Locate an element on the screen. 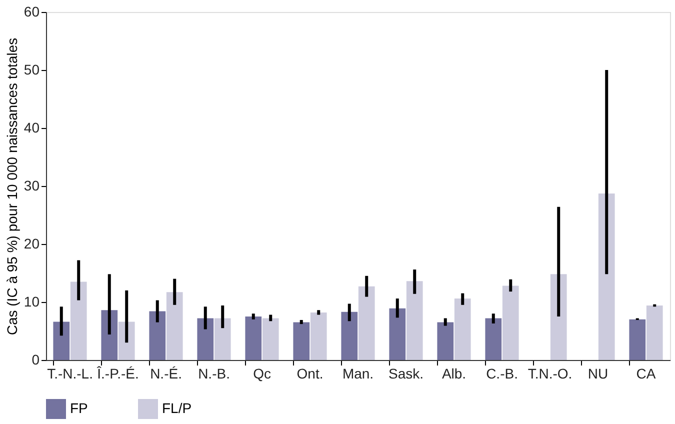 Image resolution: width=675 pixels, height=424 pixels. y-tick-label: 50 is located at coordinates (32, 70).